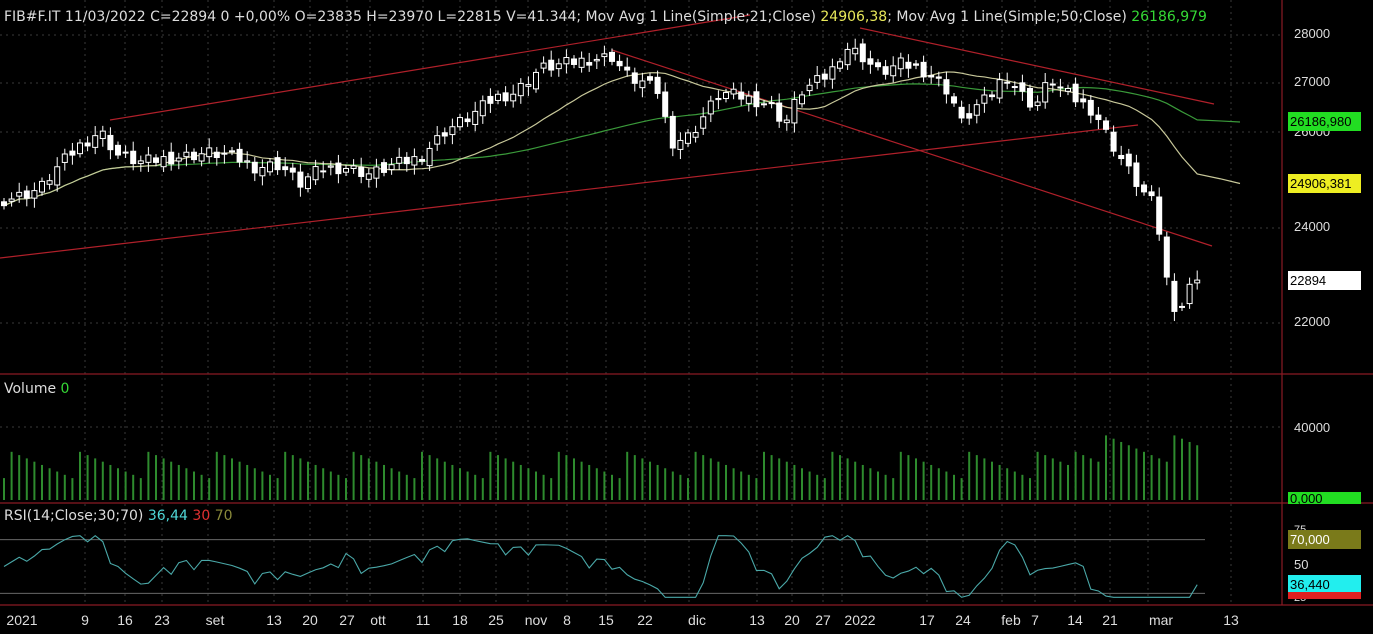 The height and width of the screenshot is (634, 1373). What do you see at coordinates (460, 620) in the screenshot?
I see `x-label: 18` at bounding box center [460, 620].